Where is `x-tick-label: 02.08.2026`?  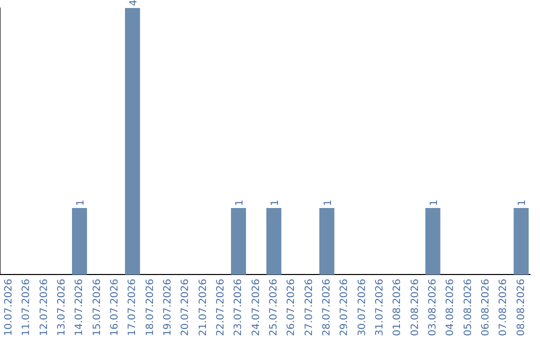 x-tick-label: 02.08.2026 is located at coordinates (415, 307).